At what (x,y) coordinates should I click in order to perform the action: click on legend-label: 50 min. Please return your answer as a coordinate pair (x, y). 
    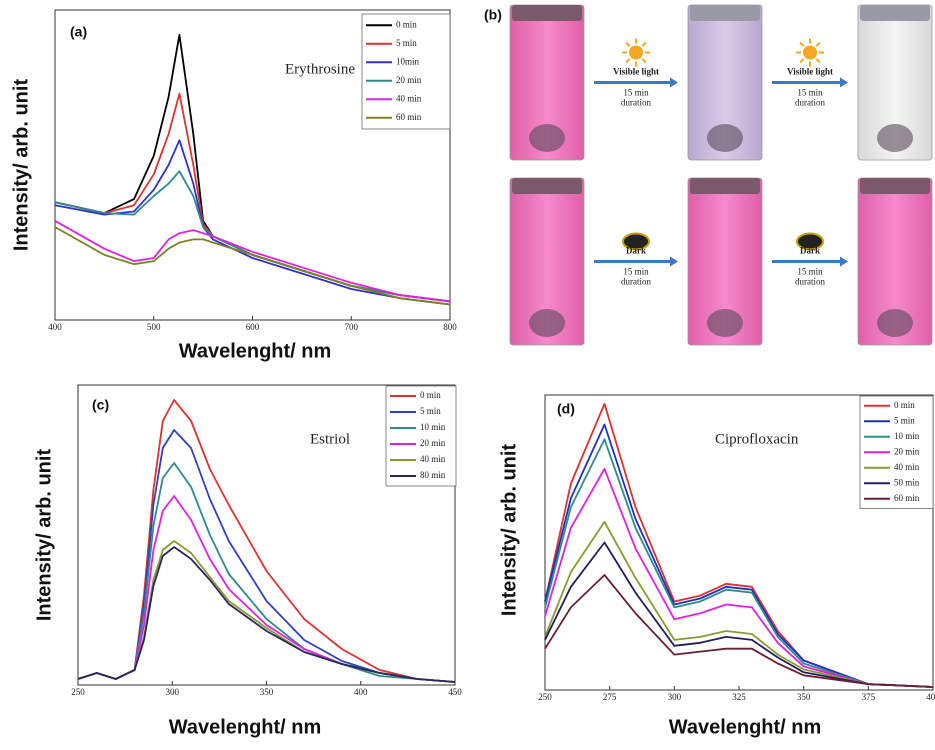
    Looking at the image, I should click on (907, 482).